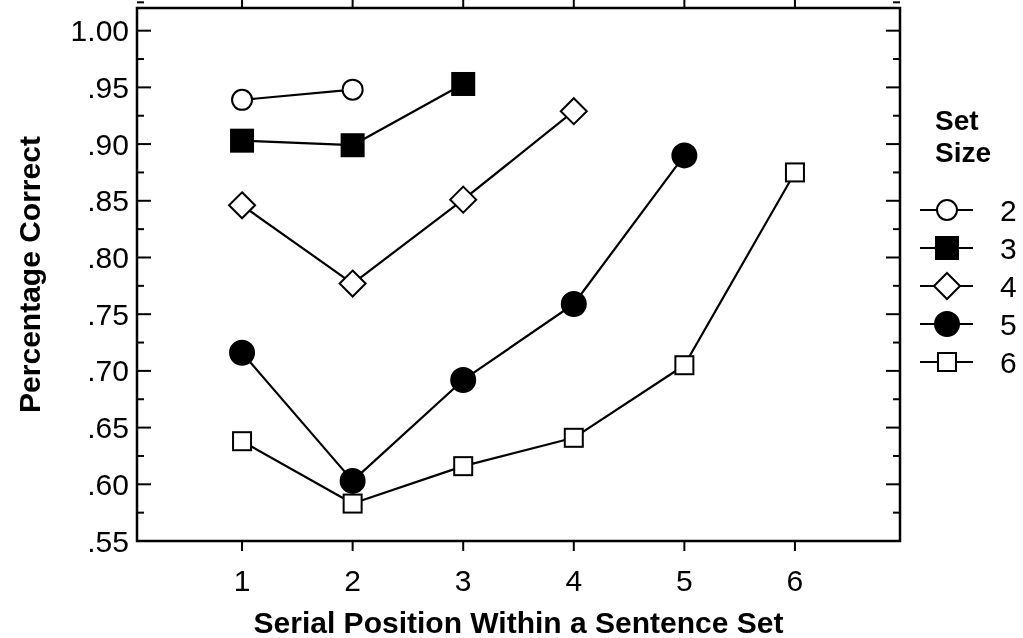 This screenshot has width=1023, height=638. What do you see at coordinates (108, 314) in the screenshot?
I see `y-tick-label: .75` at bounding box center [108, 314].